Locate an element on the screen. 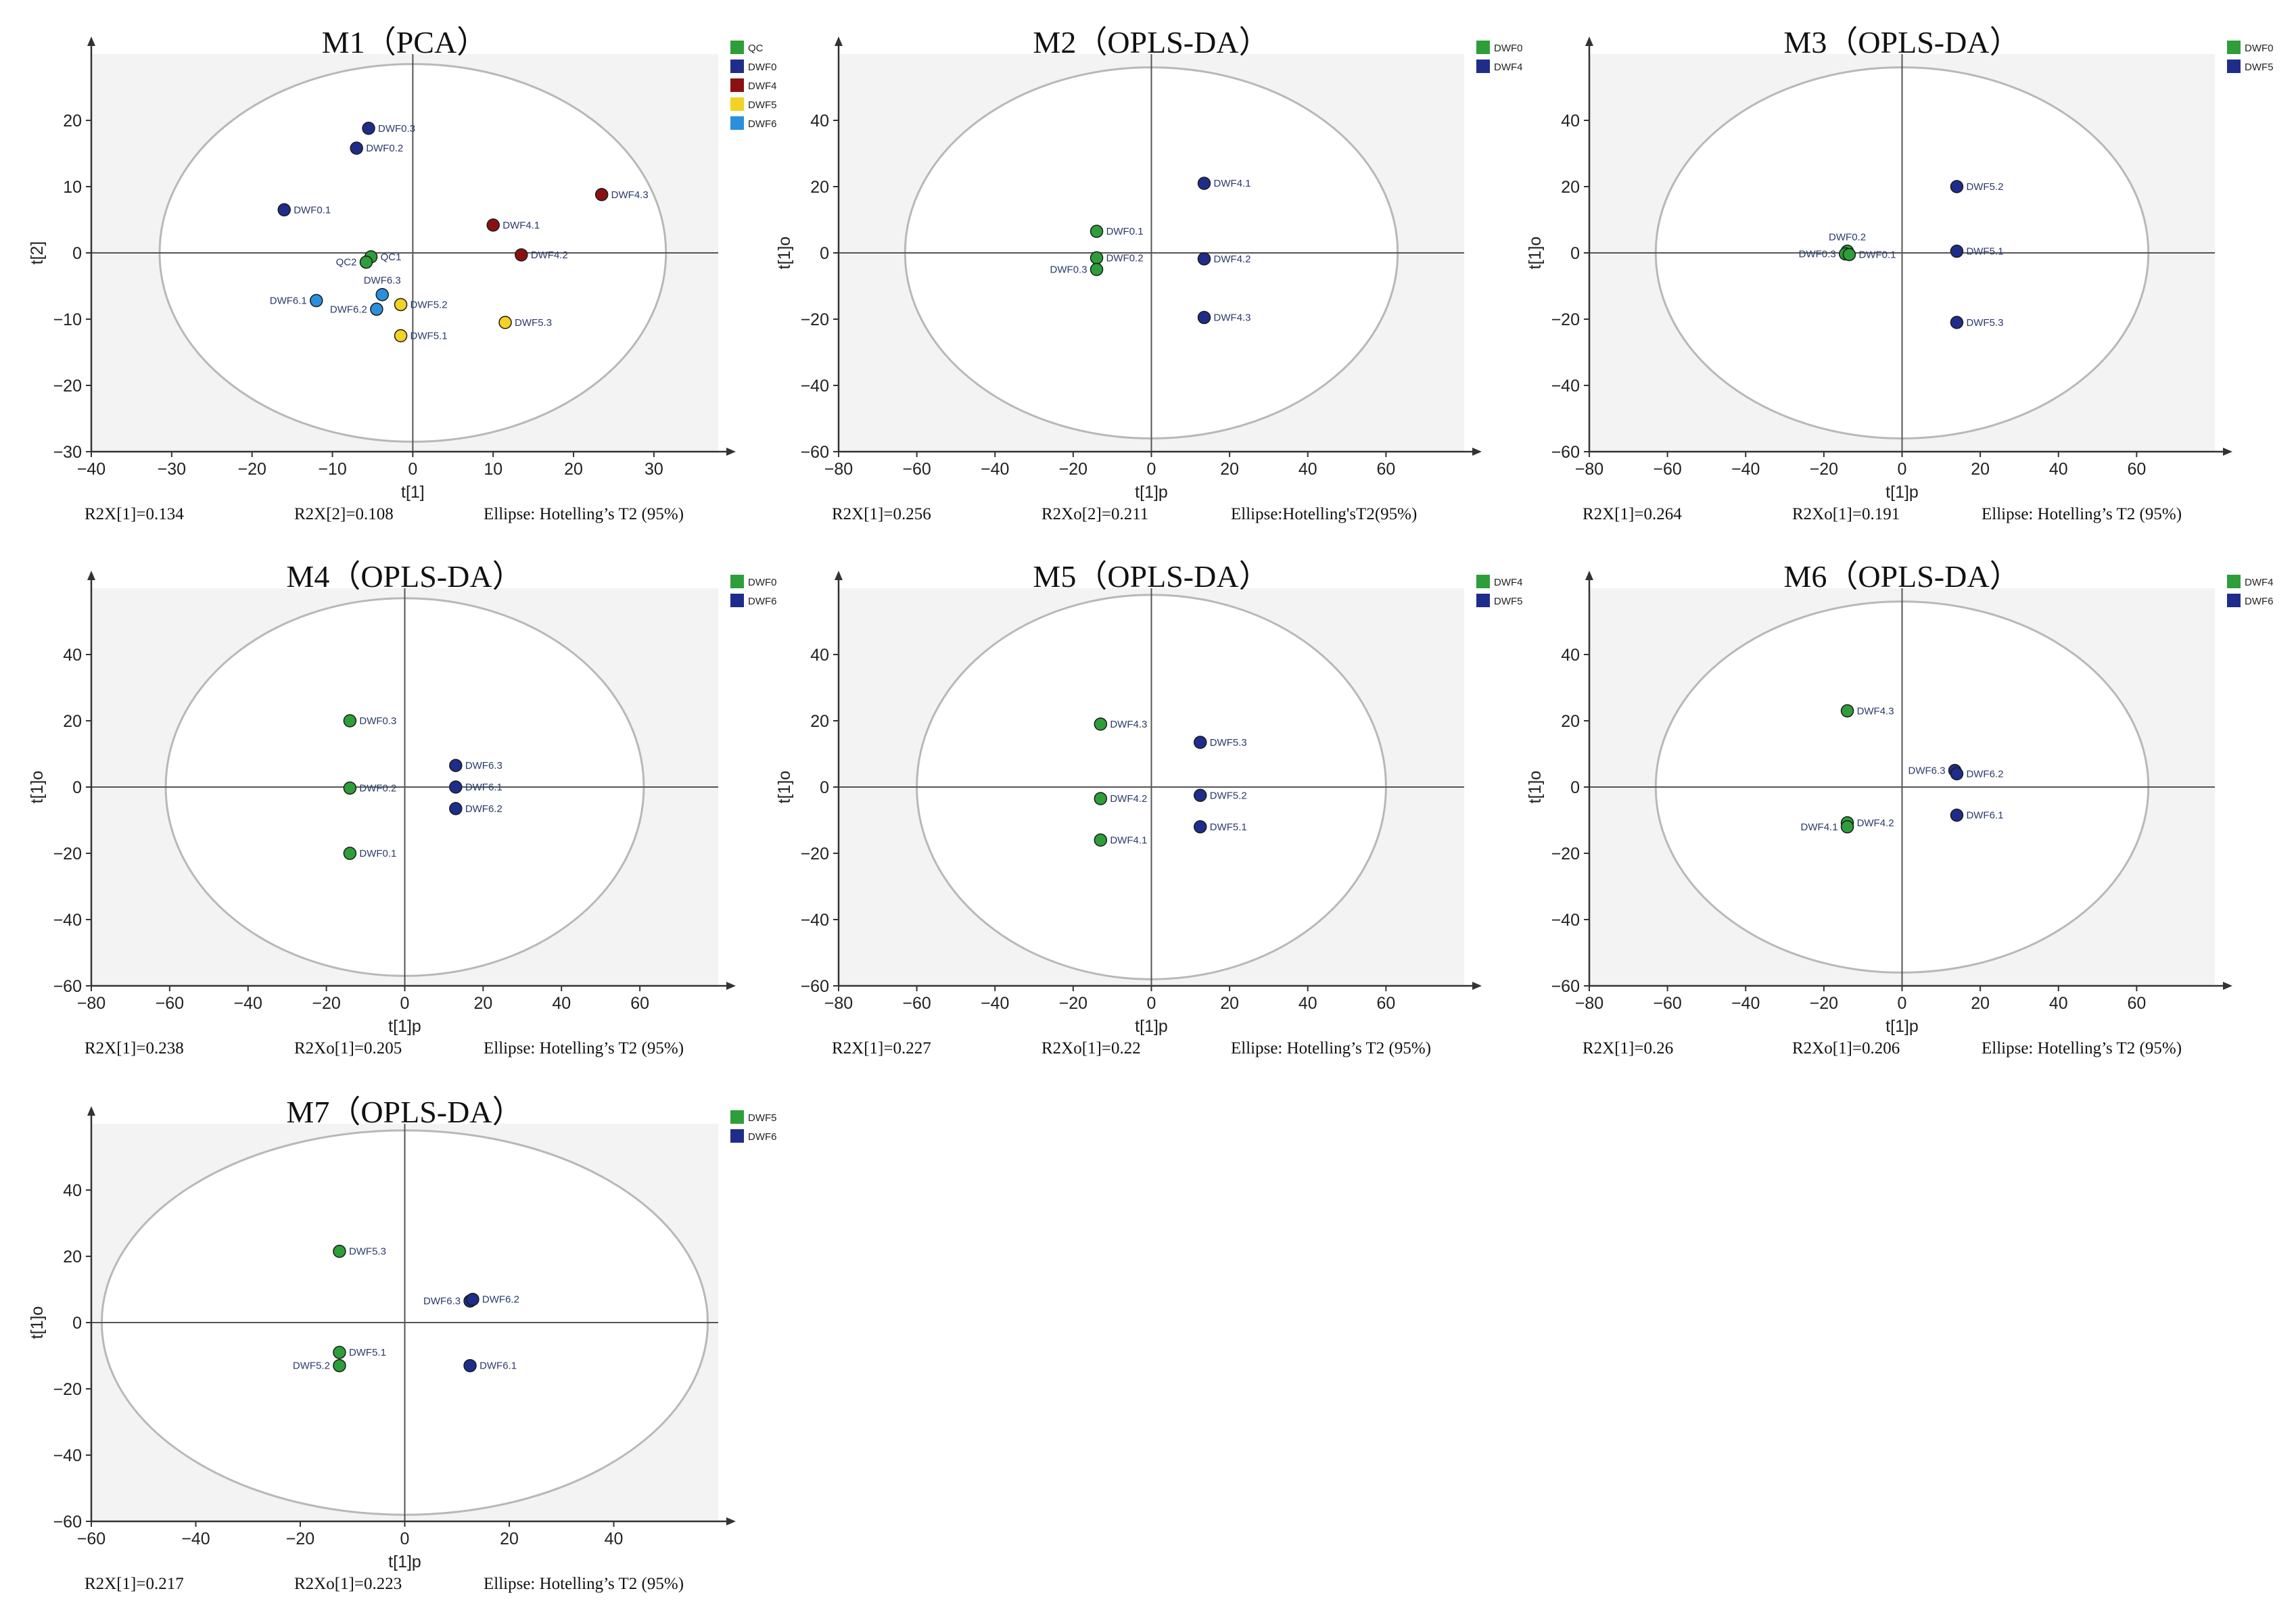 The image size is (2296, 1614). panel-title: M7（OPLS-DA） is located at coordinates (405, 1112).